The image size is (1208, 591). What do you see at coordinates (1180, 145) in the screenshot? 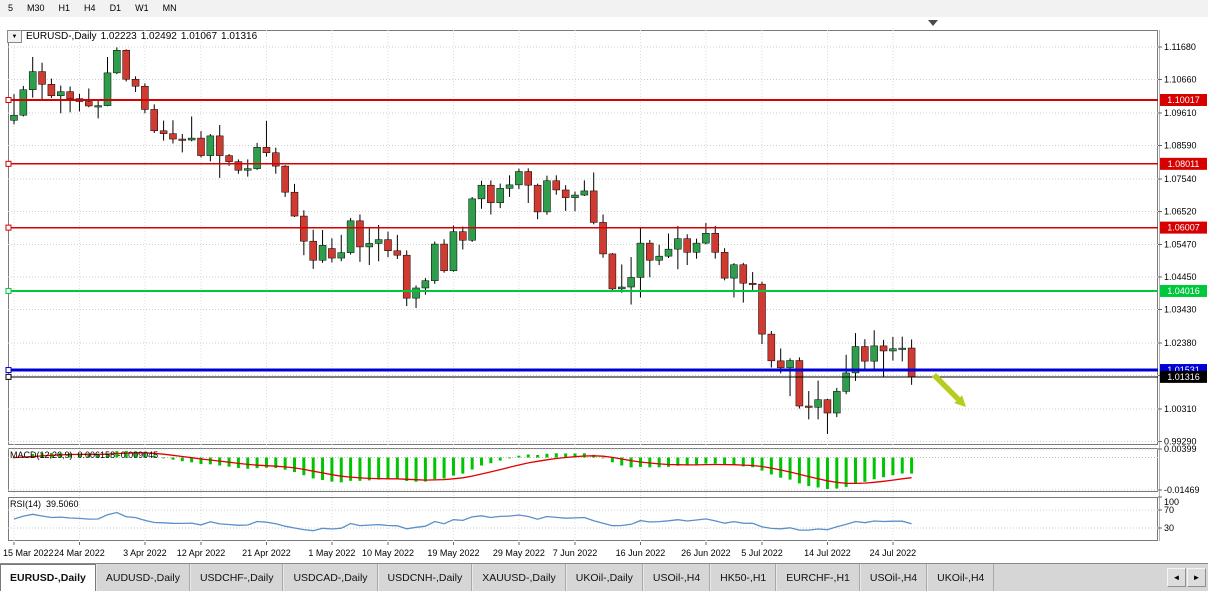
I see `svg-text: 1.08590` at bounding box center [1180, 145].